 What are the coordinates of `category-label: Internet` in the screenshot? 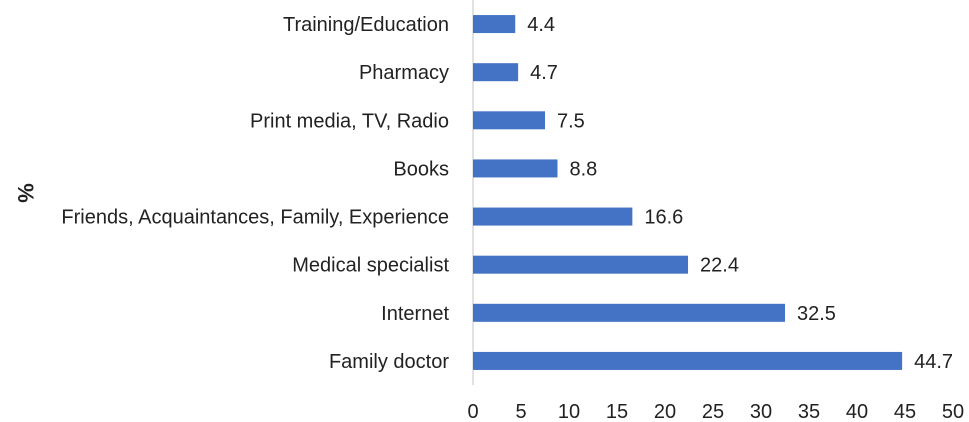 It's located at (415, 314).